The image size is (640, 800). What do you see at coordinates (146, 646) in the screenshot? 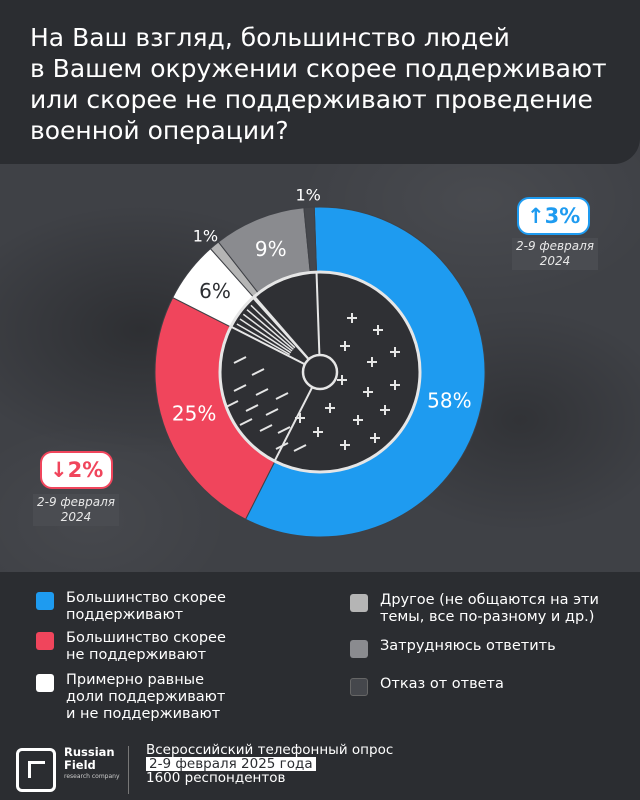
I see `legend-label: Большинство скорее не поддерживают` at bounding box center [146, 646].